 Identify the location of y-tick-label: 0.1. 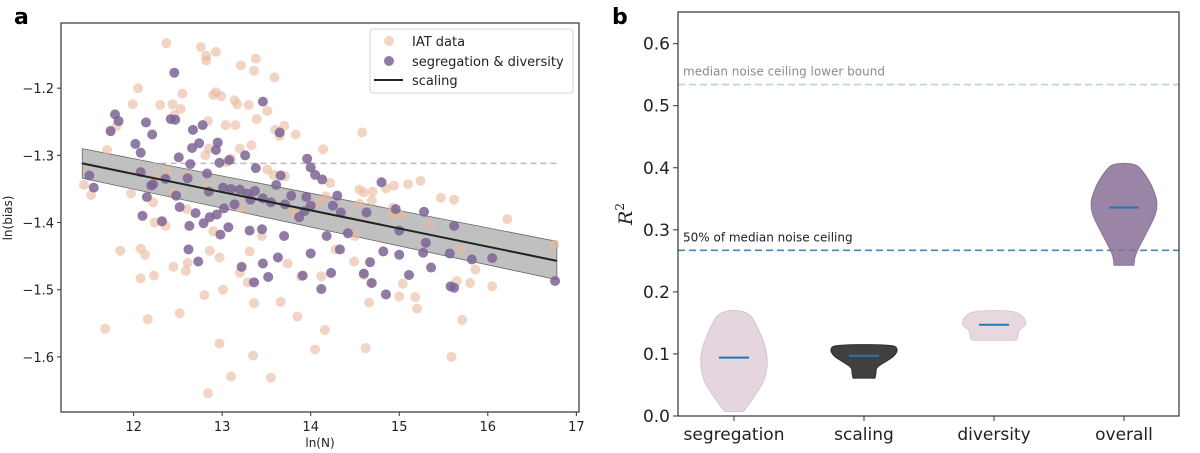
(656, 355).